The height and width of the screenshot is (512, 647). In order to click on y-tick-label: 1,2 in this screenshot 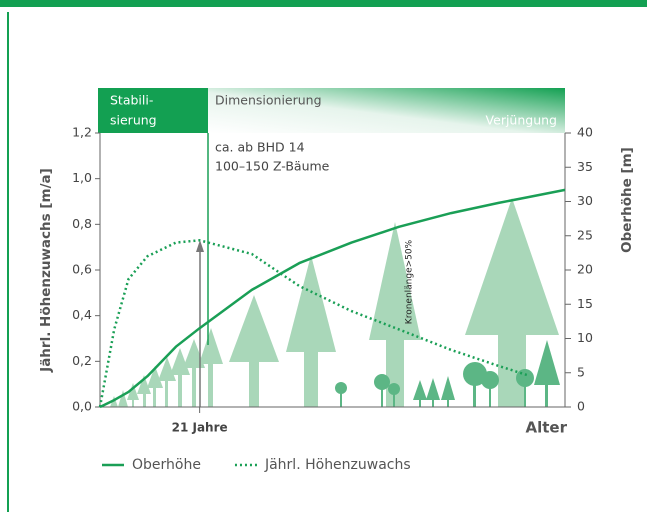, I will do `click(82, 132)`.